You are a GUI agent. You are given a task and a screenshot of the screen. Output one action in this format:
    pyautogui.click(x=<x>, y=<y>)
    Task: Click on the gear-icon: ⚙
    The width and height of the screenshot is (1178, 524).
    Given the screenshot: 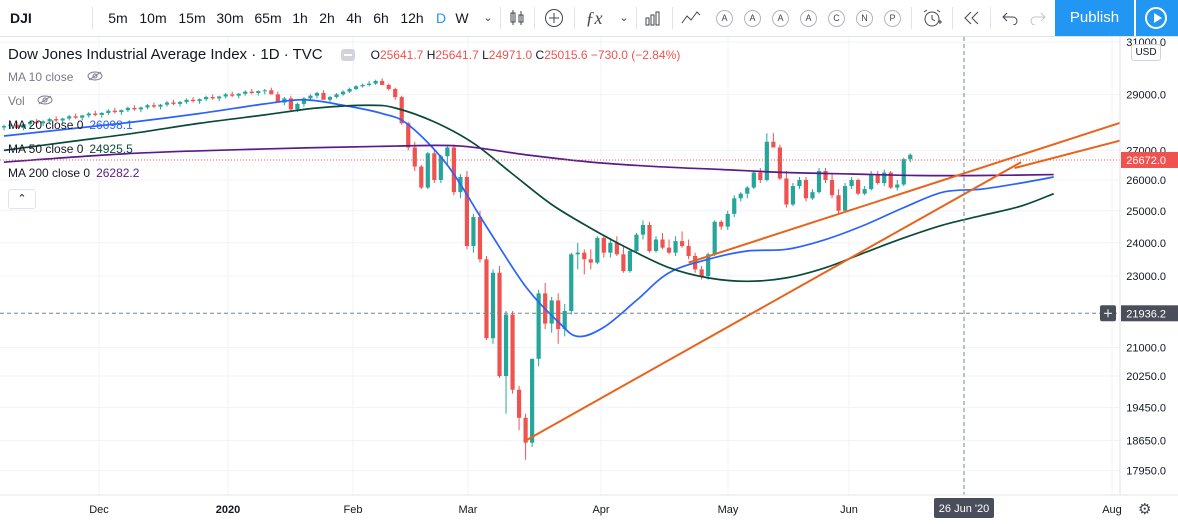 What is the action you would take?
    pyautogui.click(x=1145, y=509)
    